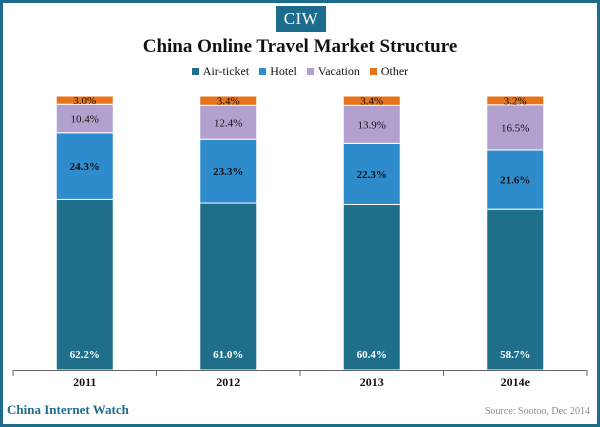 The image size is (600, 427). I want to click on x-tick-label-2013: 2013, so click(372, 382).